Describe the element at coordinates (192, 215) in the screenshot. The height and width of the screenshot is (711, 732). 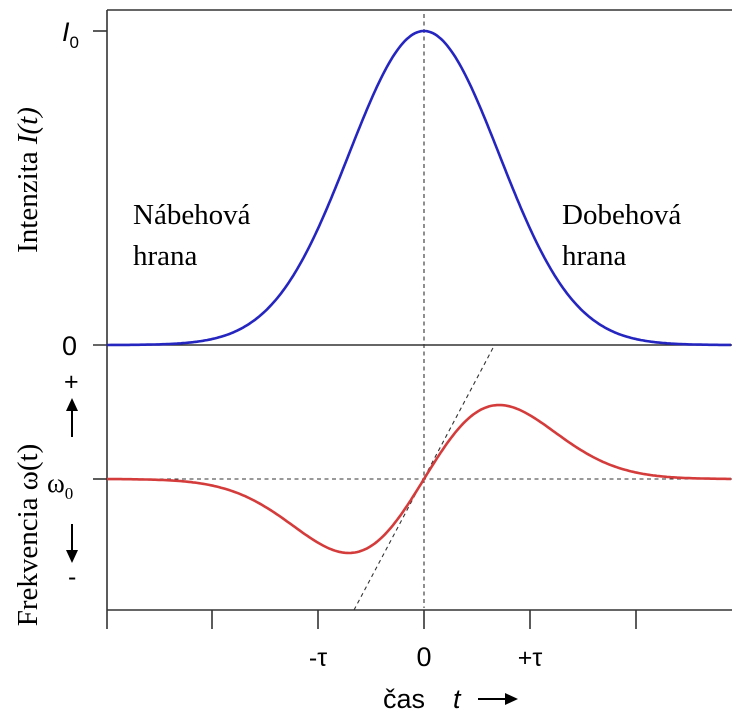
I see `leading-edge-label-line1: Nábehová` at that location.